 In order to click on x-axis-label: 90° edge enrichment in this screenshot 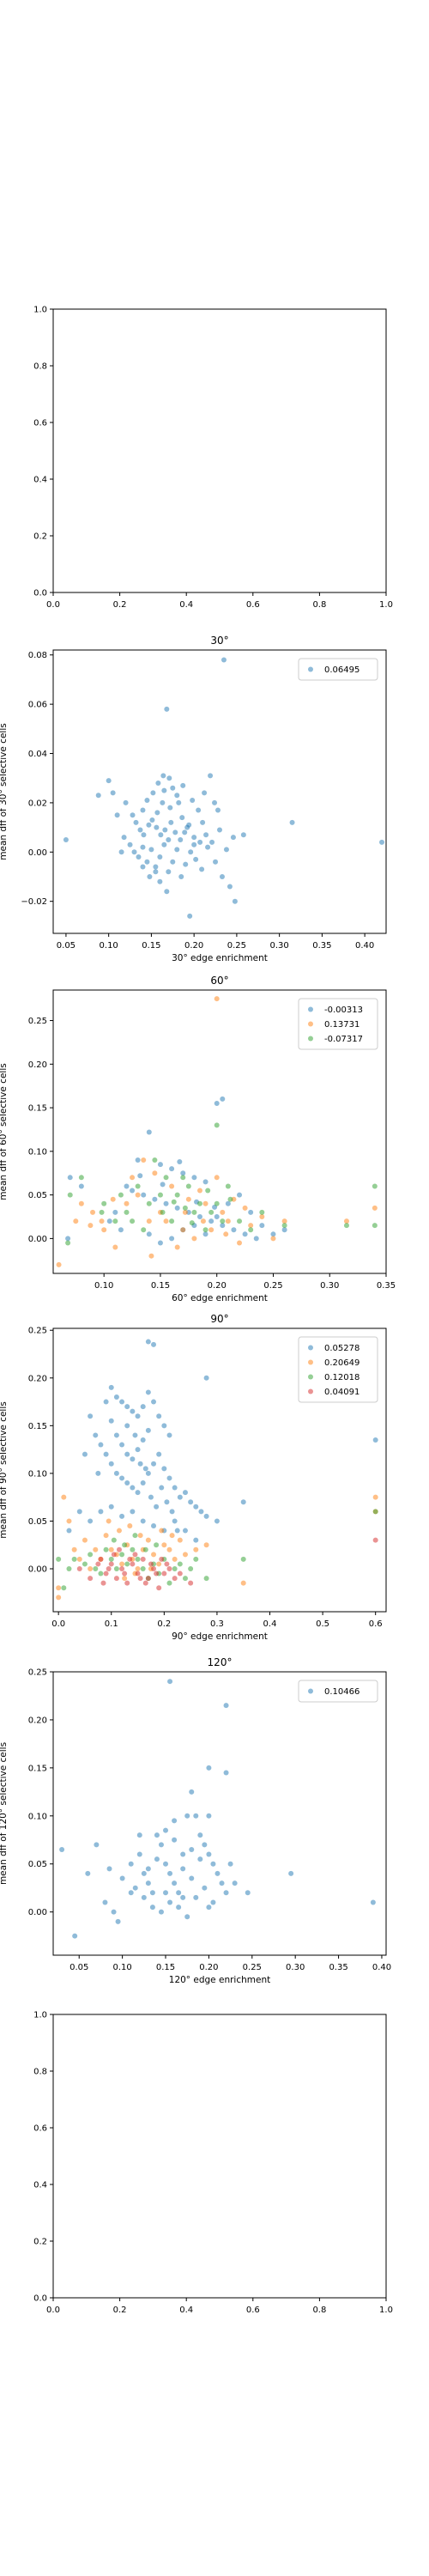, I will do `click(220, 1636)`.